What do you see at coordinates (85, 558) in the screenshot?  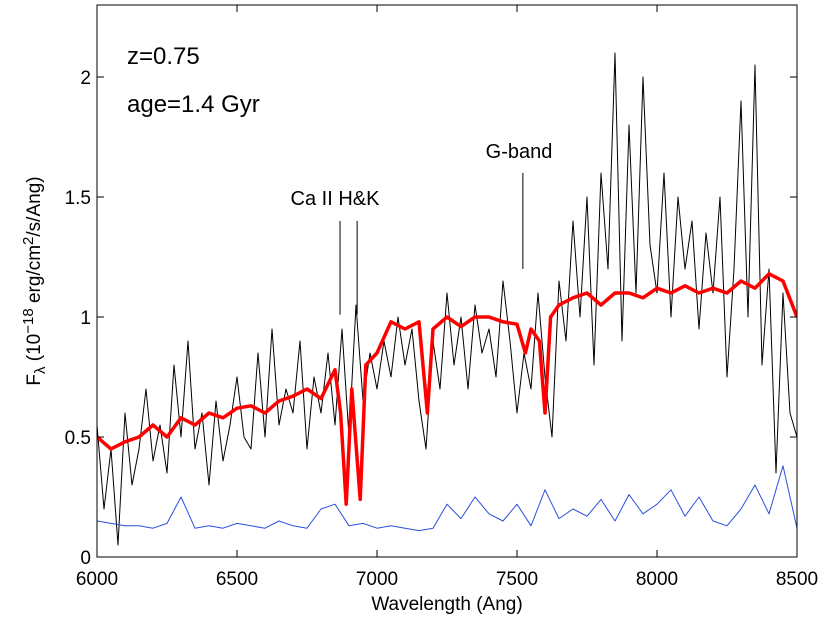 I see `y-tick-label: 0` at bounding box center [85, 558].